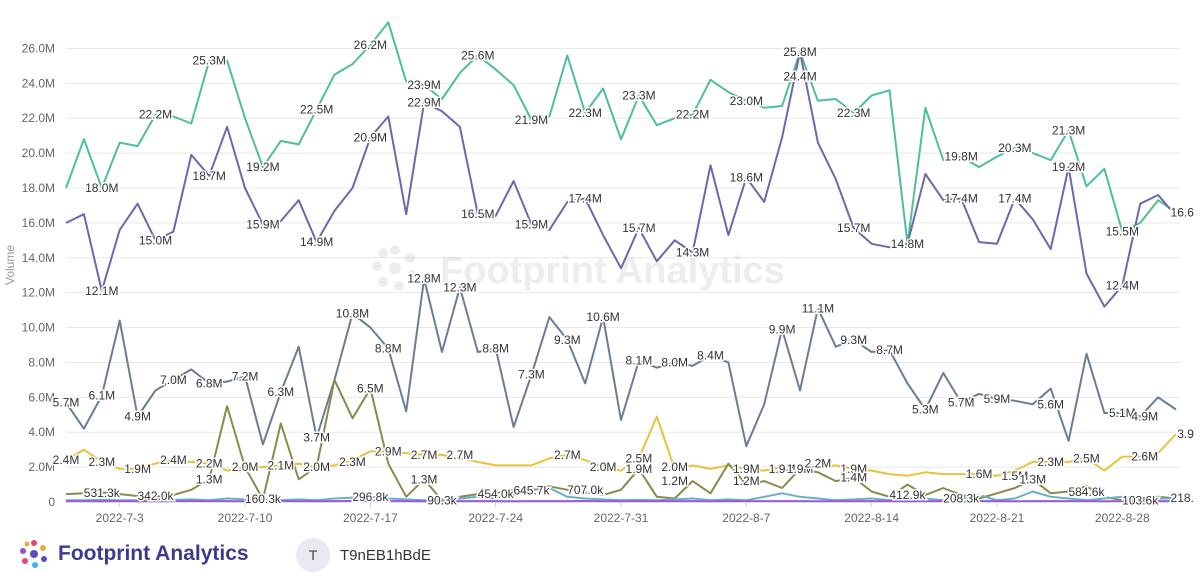  I want to click on x-tick-label: 2022-7-24, so click(495, 518).